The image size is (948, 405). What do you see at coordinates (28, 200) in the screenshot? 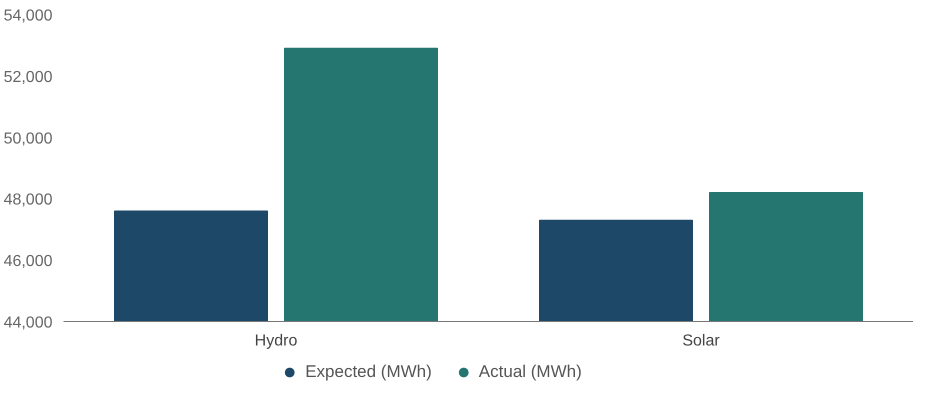
I see `y-tick-label: 48,000` at bounding box center [28, 200].